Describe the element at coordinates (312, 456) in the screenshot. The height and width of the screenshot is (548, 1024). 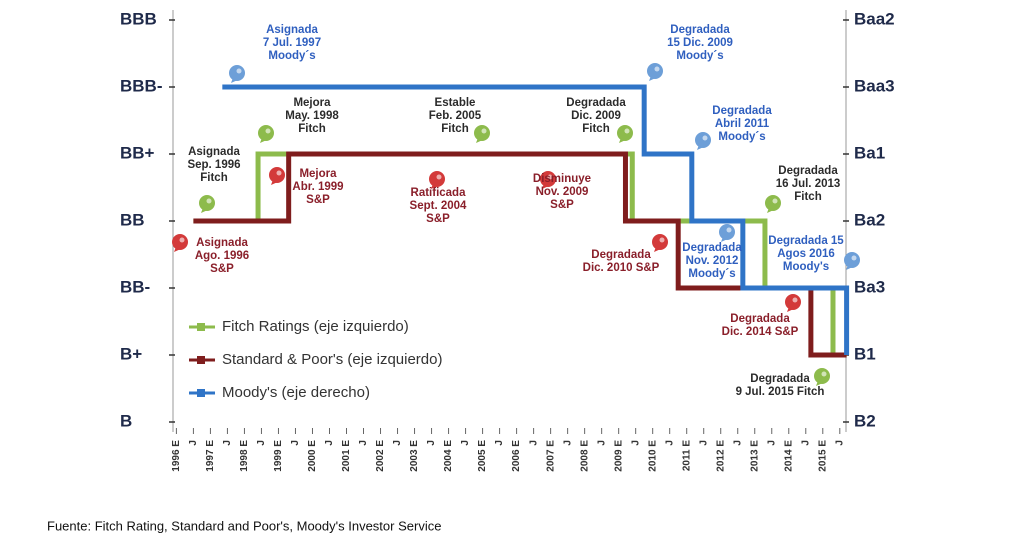
I see `x-tick-label: 2000 E` at that location.